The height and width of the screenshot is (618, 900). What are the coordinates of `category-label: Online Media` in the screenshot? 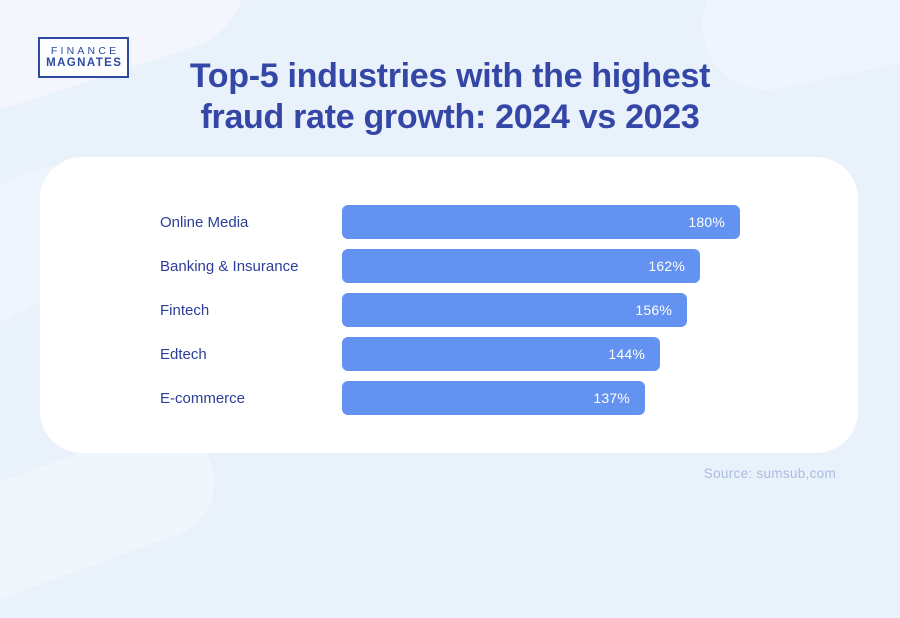 It's located at (204, 222).